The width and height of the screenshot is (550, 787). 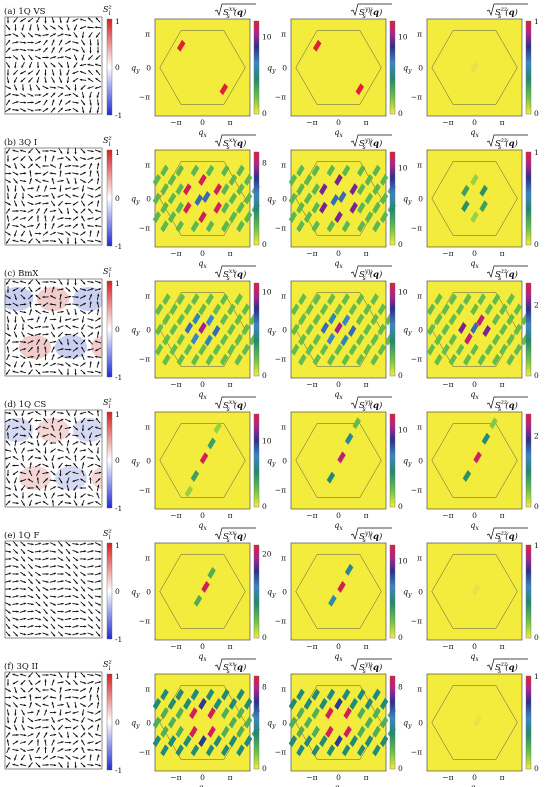 What do you see at coordinates (407, 69) in the screenshot?
I see `qy-axis-label: qy` at bounding box center [407, 69].